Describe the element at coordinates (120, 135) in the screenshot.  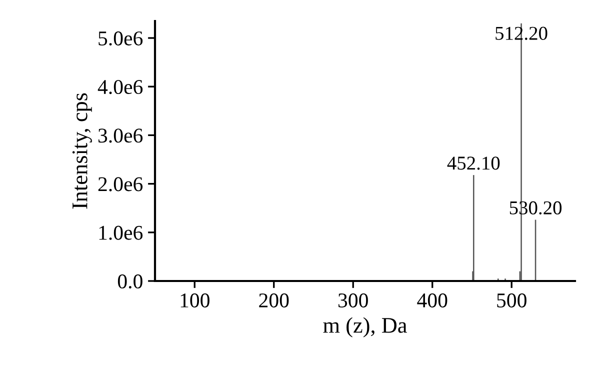
I see `y-tick-label: 3.0e6` at that location.